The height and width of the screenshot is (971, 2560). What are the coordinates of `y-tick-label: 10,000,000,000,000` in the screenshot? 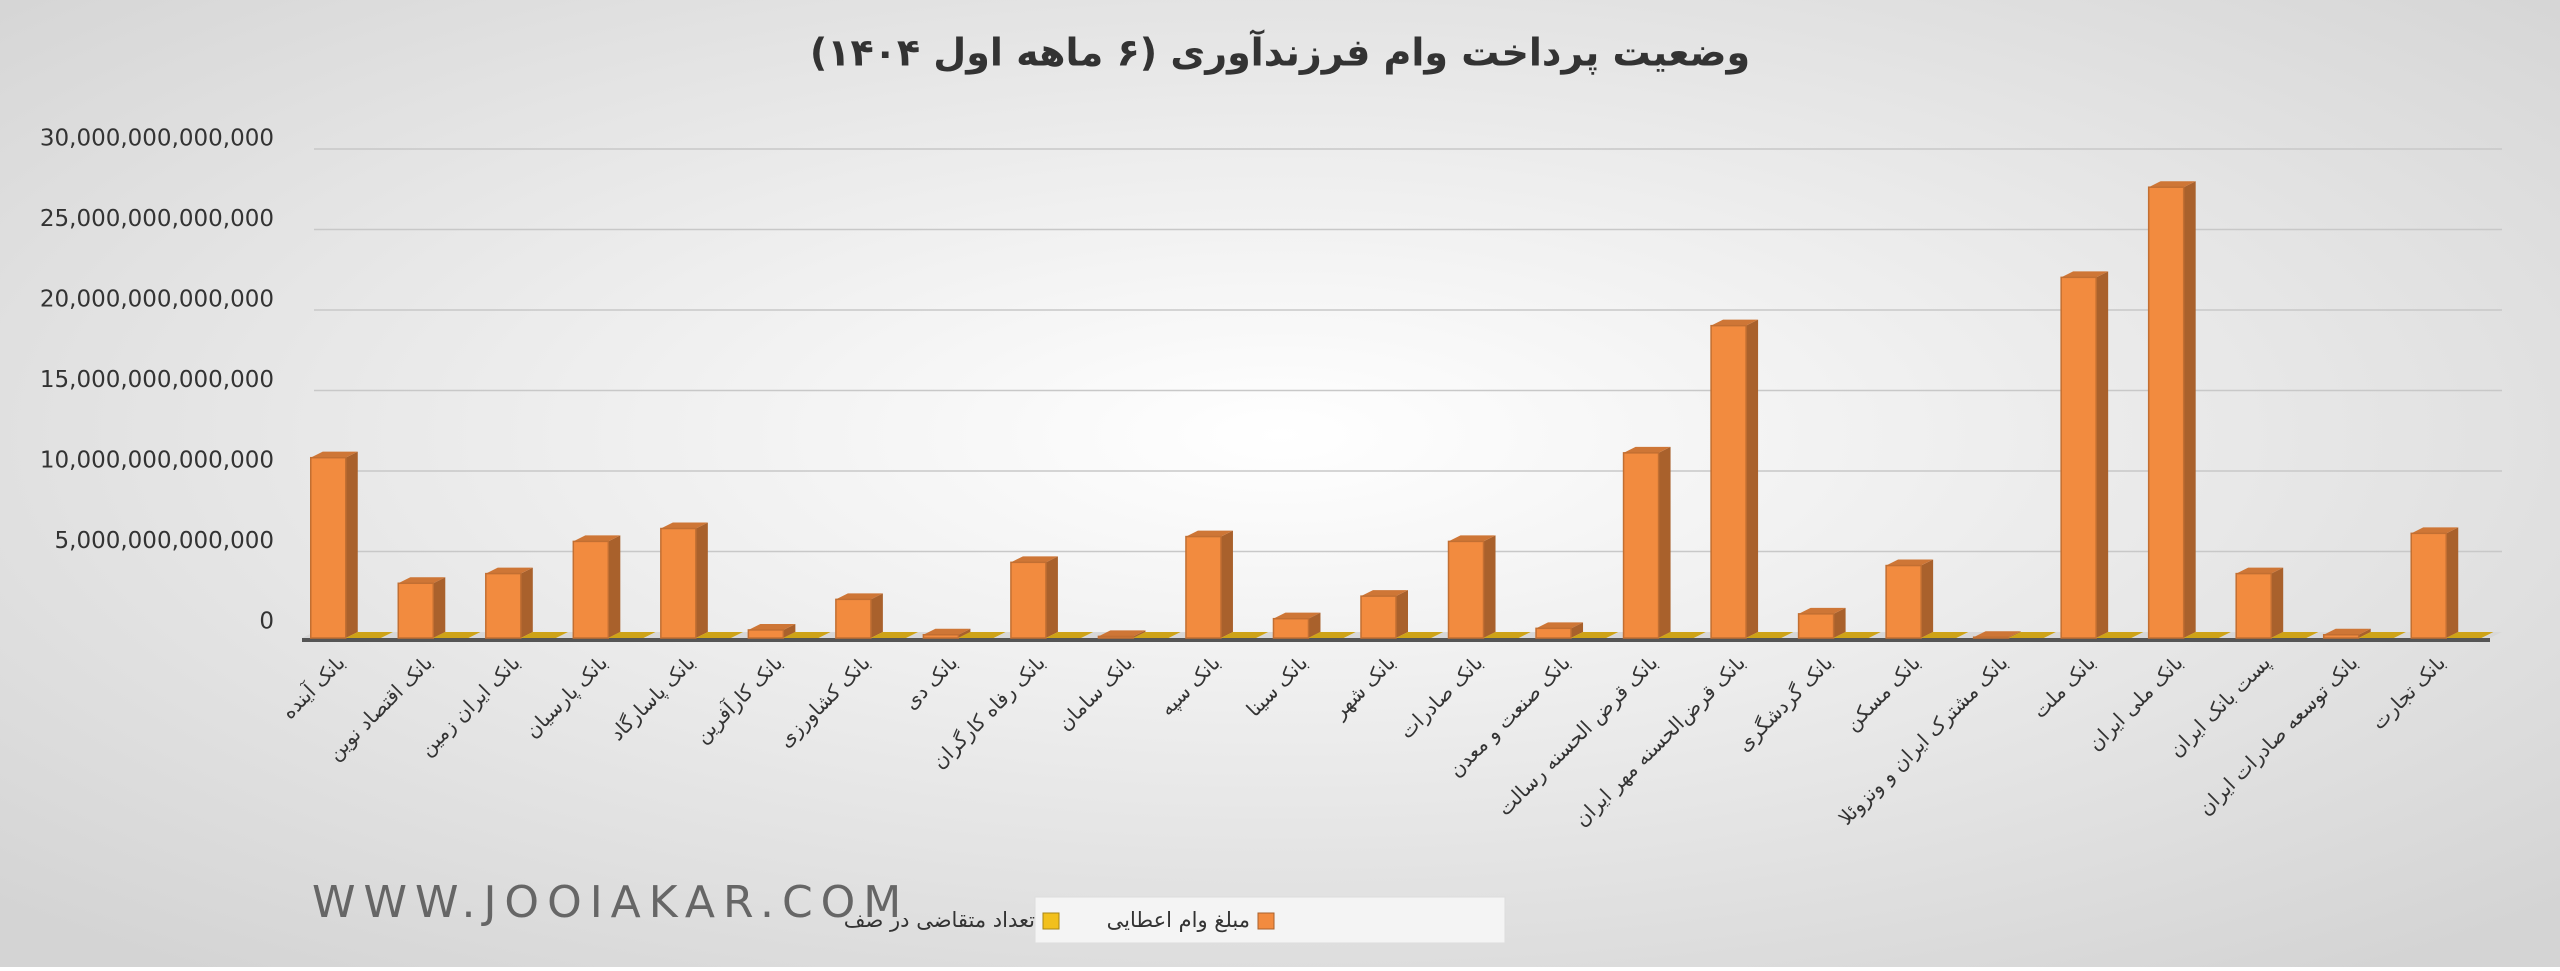 It's located at (157, 461).